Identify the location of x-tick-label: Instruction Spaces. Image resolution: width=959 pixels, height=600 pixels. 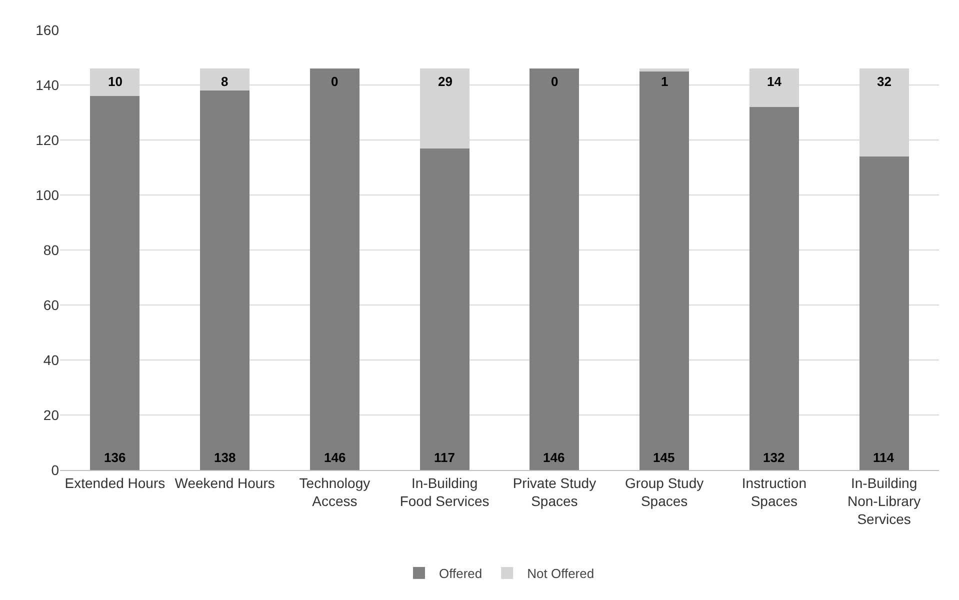
(774, 491).